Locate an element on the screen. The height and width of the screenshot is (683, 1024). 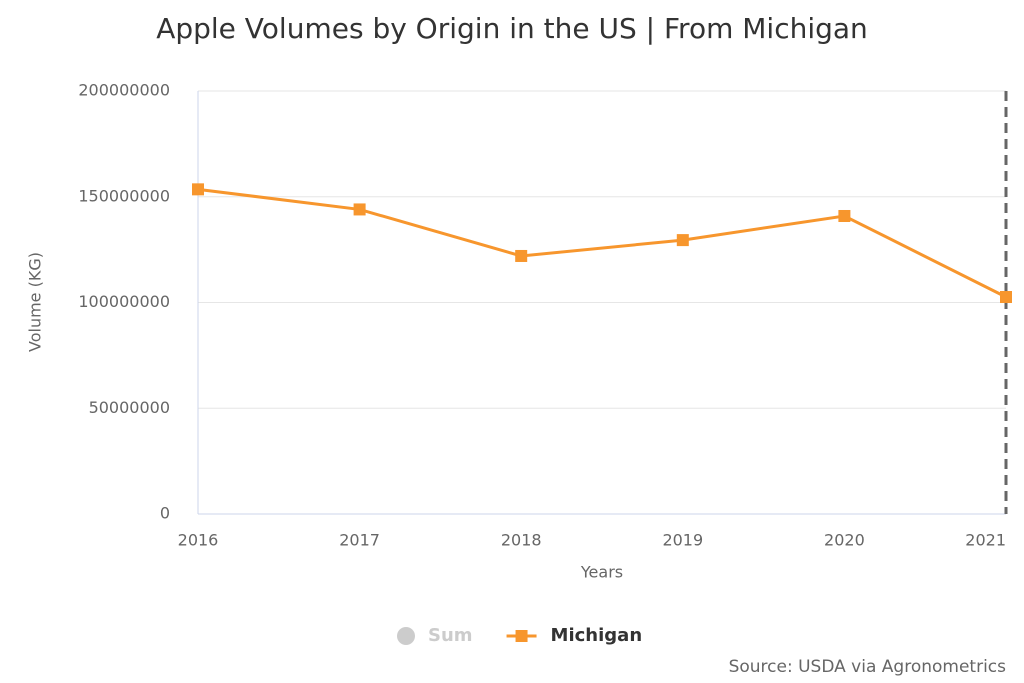
y-tick-label: 0 is located at coordinates (165, 513).